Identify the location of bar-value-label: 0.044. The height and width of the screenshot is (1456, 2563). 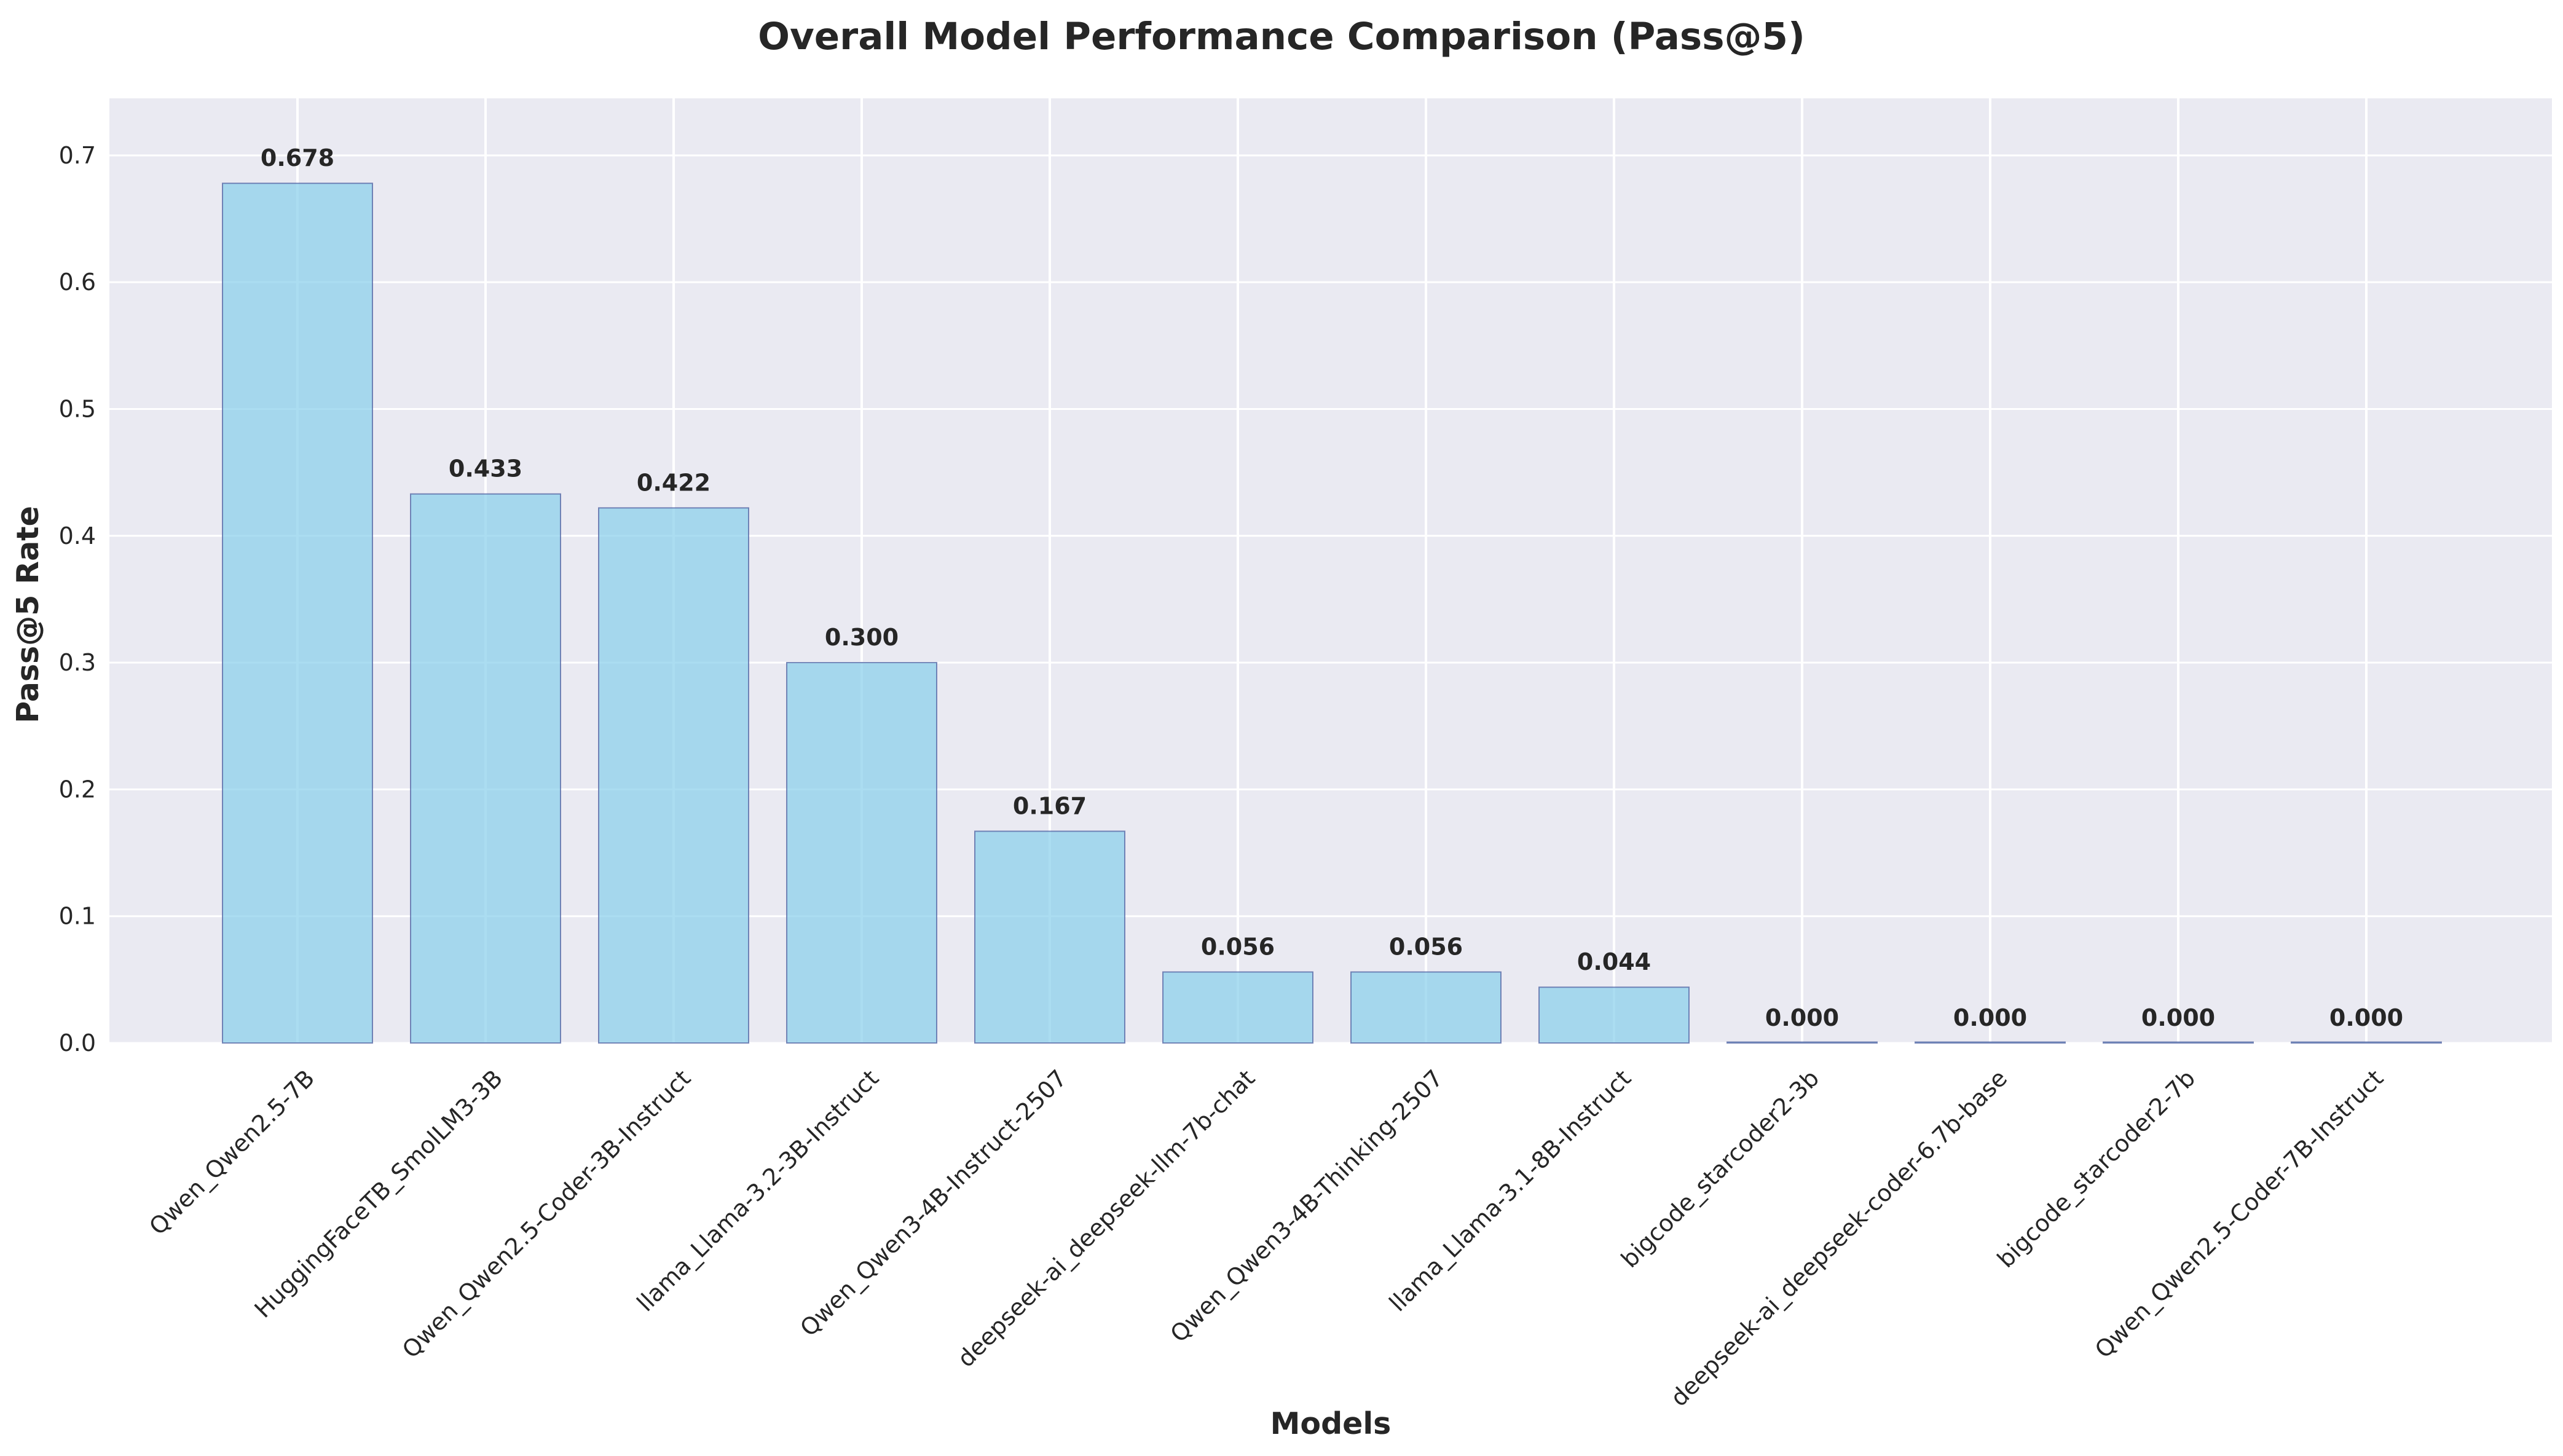
(1614, 961).